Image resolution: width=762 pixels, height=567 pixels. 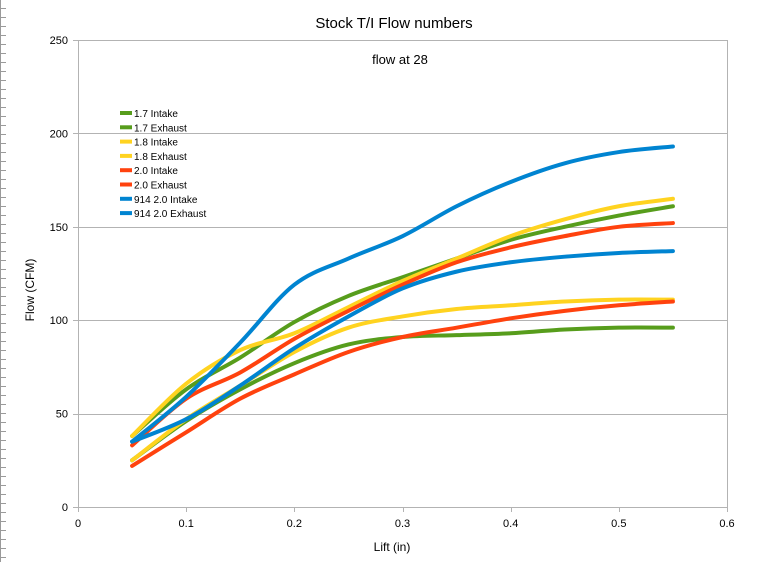 I want to click on x-axis-title: Lift (in), so click(x=392, y=547).